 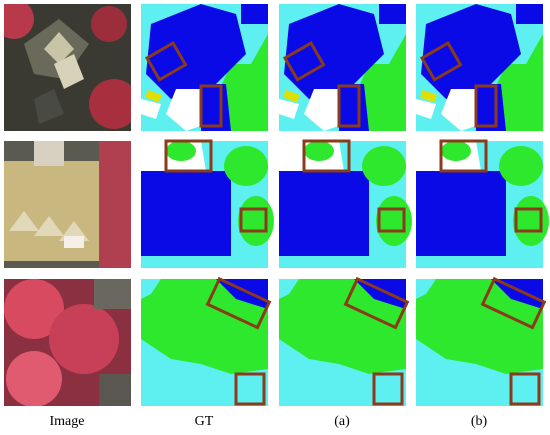 I want to click on photo-trees, so click(x=67, y=342).